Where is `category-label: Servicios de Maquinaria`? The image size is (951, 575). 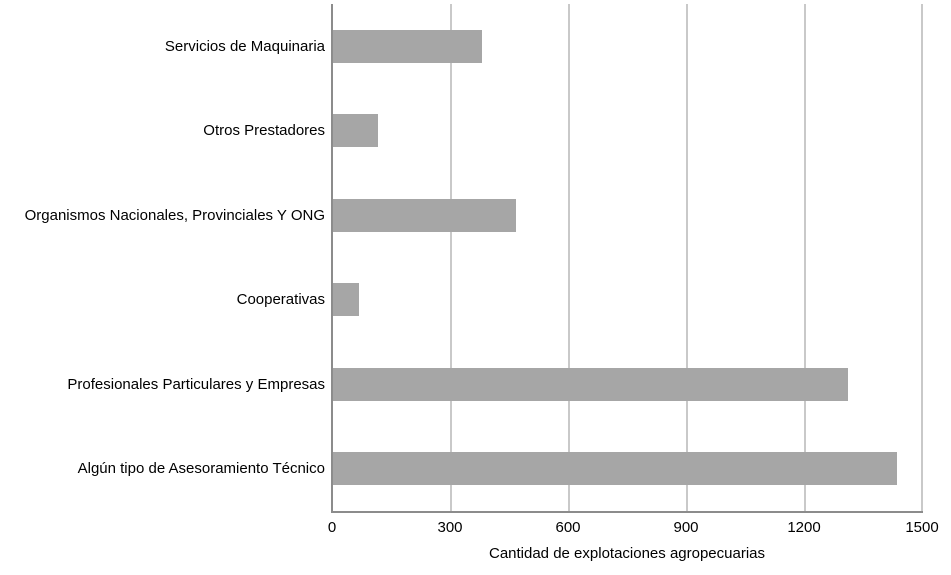 category-label: Servicios de Maquinaria is located at coordinates (244, 46).